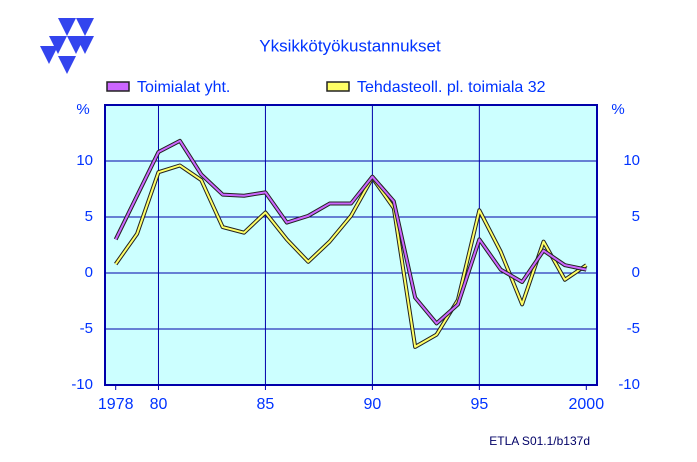 Image resolution: width=697 pixels, height=462 pixels. What do you see at coordinates (587, 404) in the screenshot?
I see `x-tick-label: 2000` at bounding box center [587, 404].